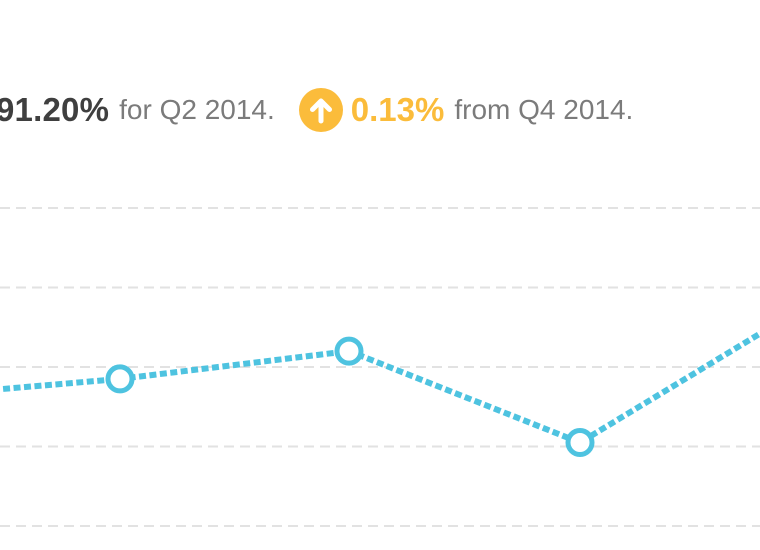 This screenshot has width=760, height=550. Describe the element at coordinates (397, 109) in the screenshot. I see `delta-value: 0.13%` at that location.